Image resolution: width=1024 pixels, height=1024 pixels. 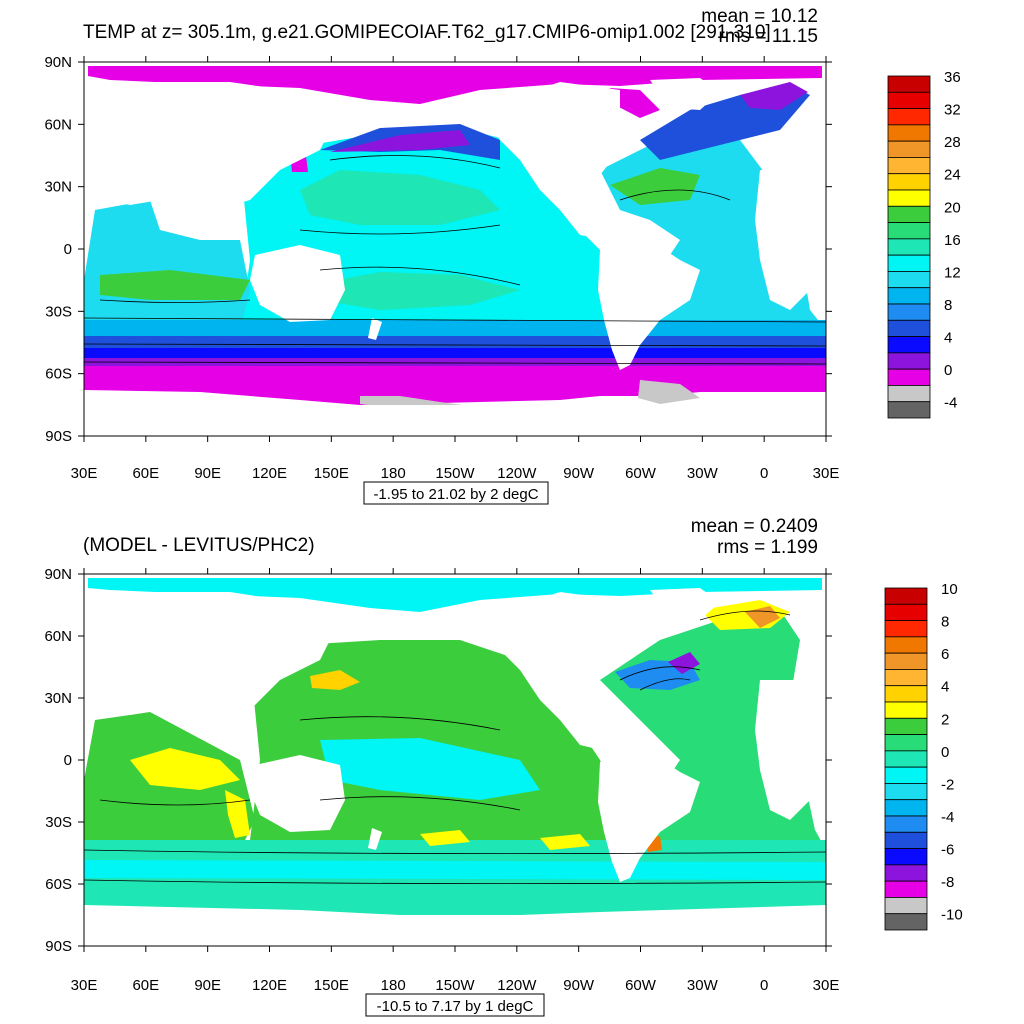 What do you see at coordinates (58, 884) in the screenshot?
I see `lat-tick-label: 60S` at bounding box center [58, 884].